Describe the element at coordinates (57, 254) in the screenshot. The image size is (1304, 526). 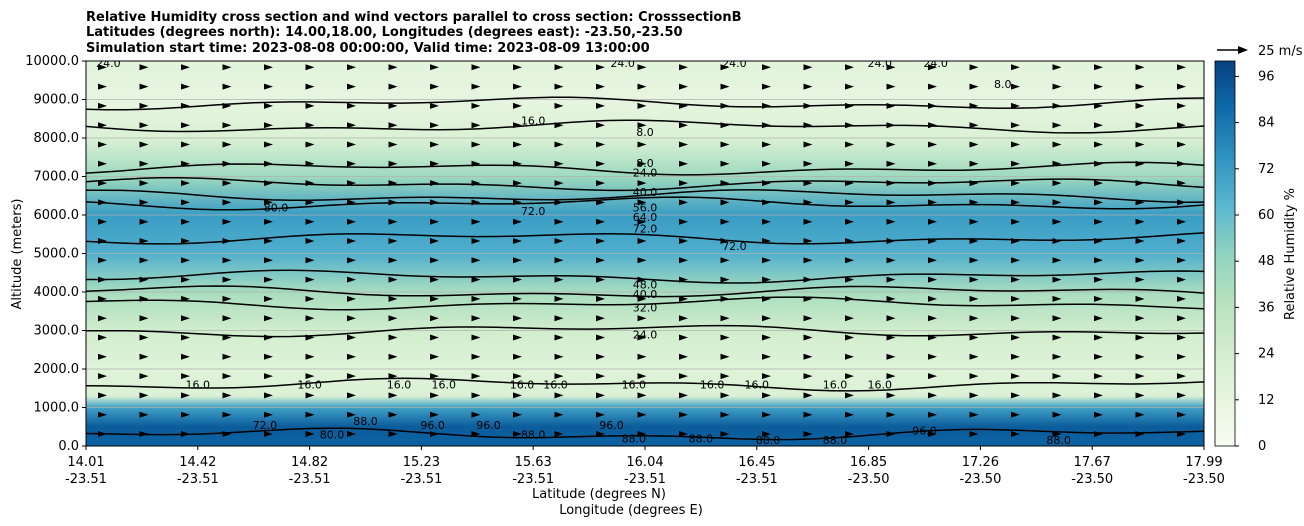
I see `y-tick-label: 5000.0` at that location.